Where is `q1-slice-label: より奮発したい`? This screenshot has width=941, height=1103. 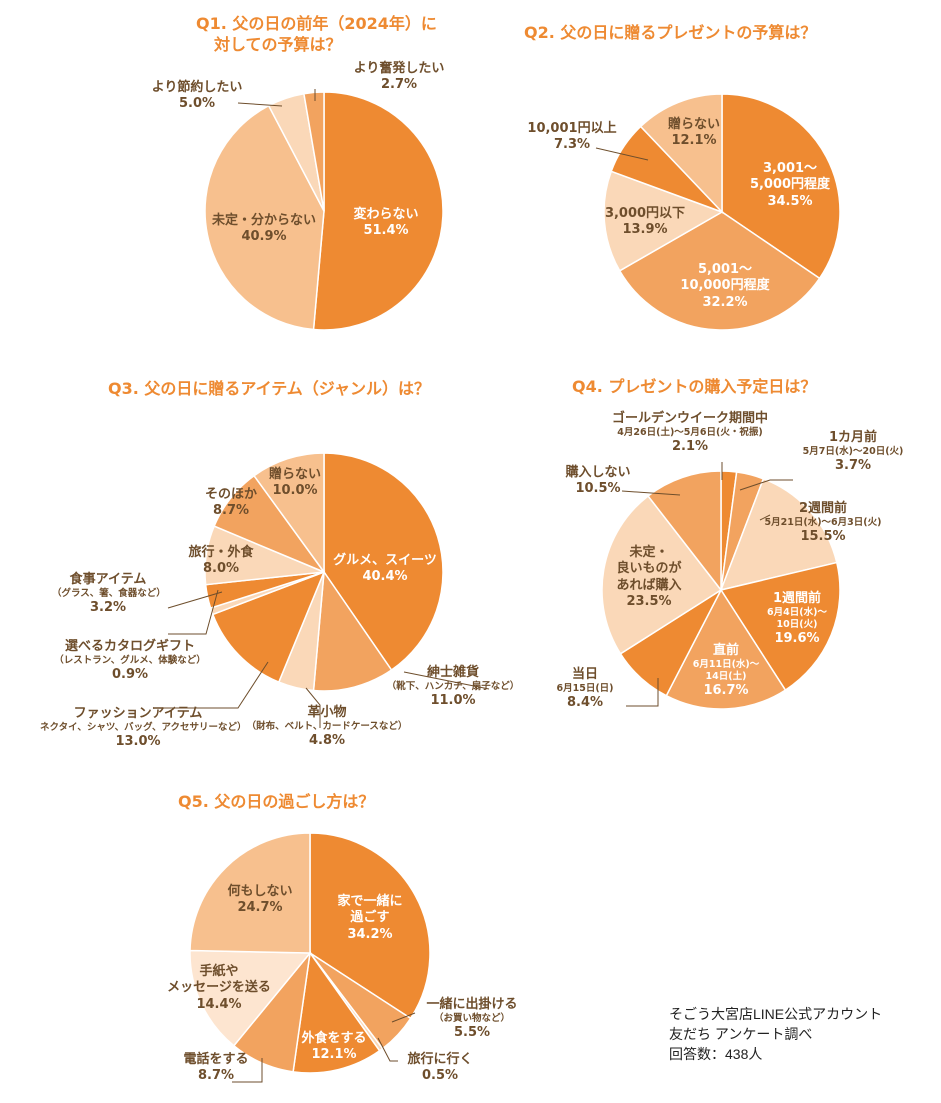 q1-slice-label: より奮発したい is located at coordinates (399, 68).